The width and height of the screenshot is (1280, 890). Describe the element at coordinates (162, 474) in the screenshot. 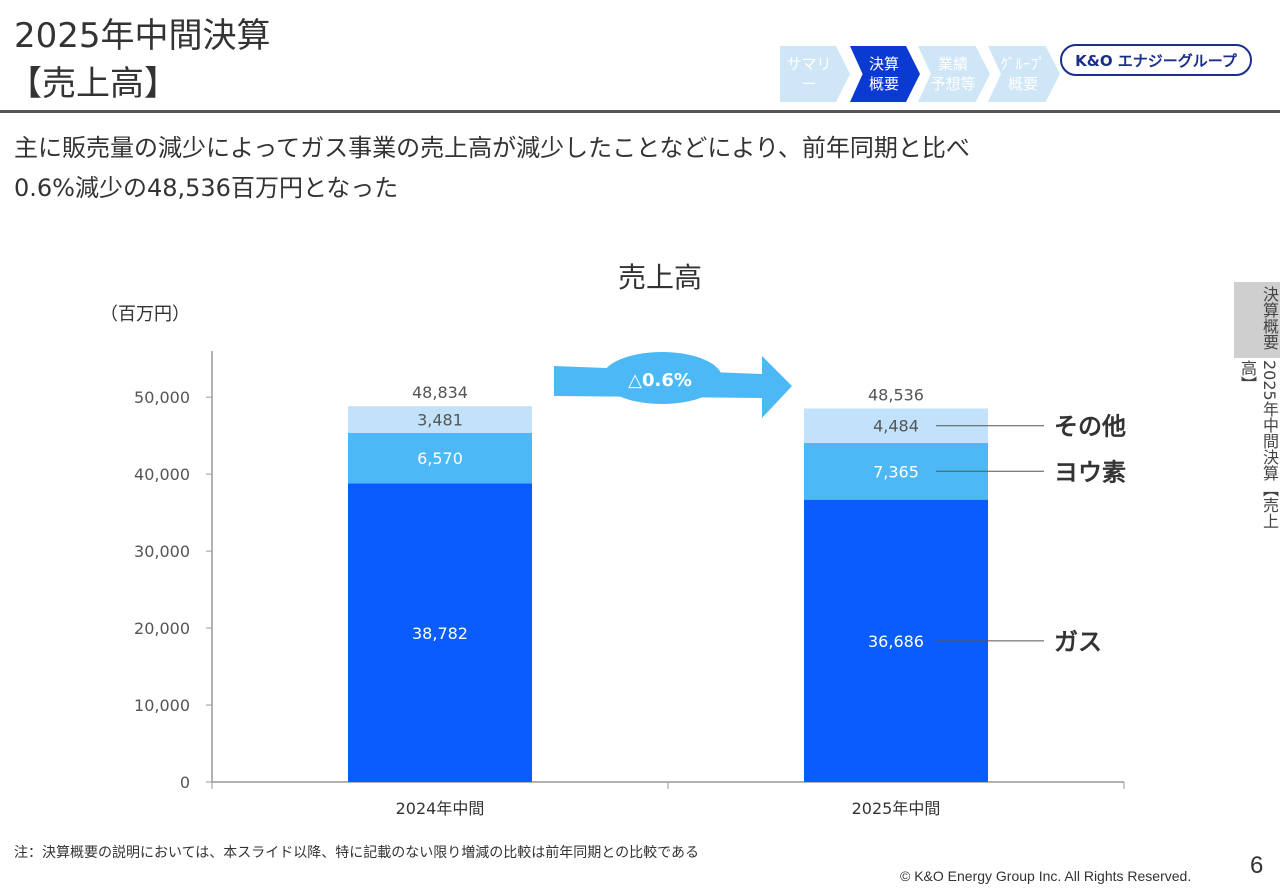

I see `y-tick-label: 40,000` at that location.